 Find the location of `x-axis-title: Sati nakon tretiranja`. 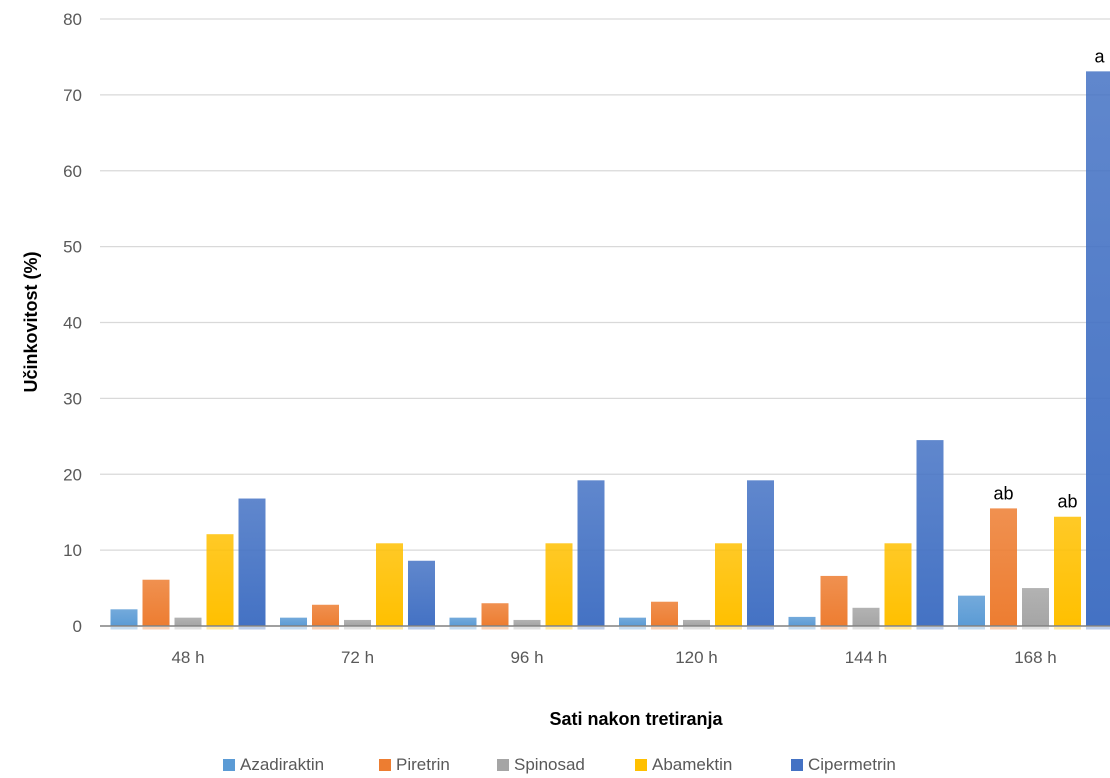

x-axis-title: Sati nakon tretiranja is located at coordinates (636, 719).